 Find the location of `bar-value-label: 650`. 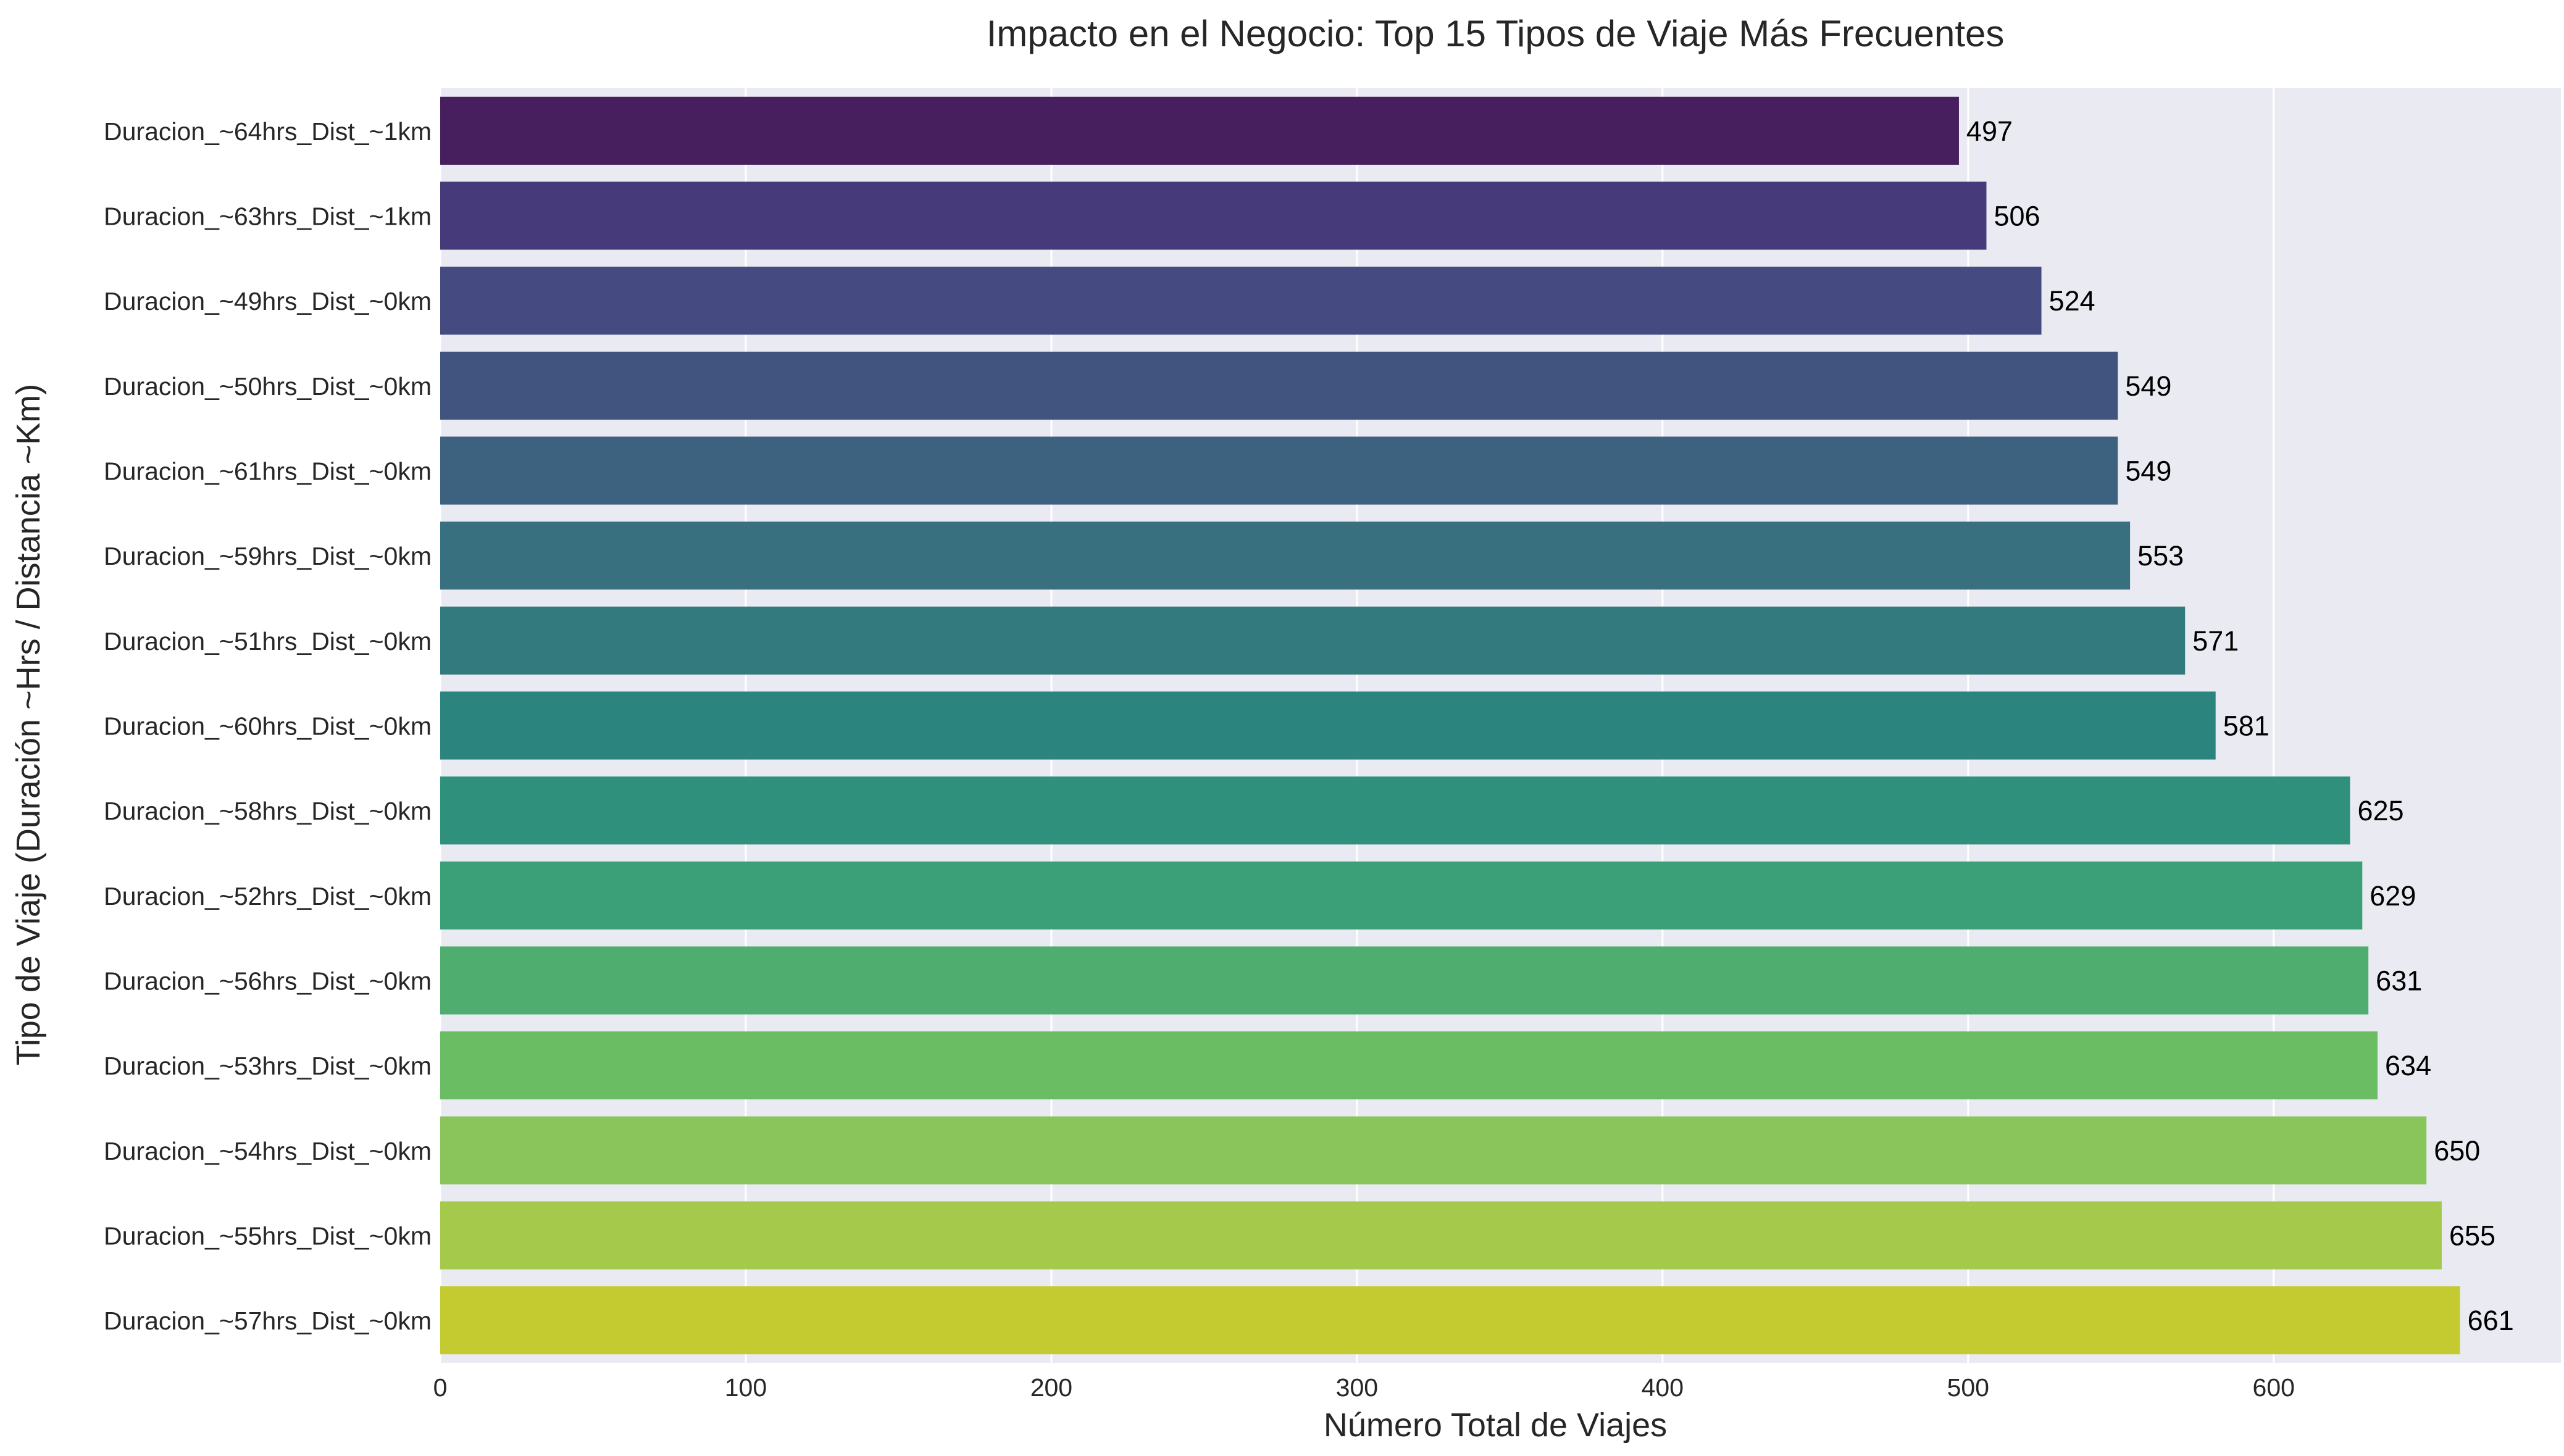

bar-value-label: 650 is located at coordinates (2457, 1151).